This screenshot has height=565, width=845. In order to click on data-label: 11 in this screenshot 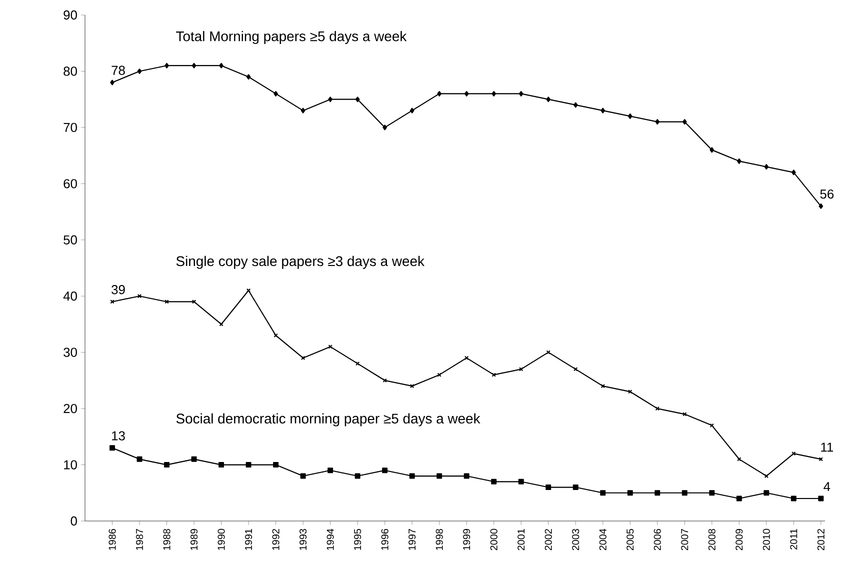, I will do `click(827, 447)`.